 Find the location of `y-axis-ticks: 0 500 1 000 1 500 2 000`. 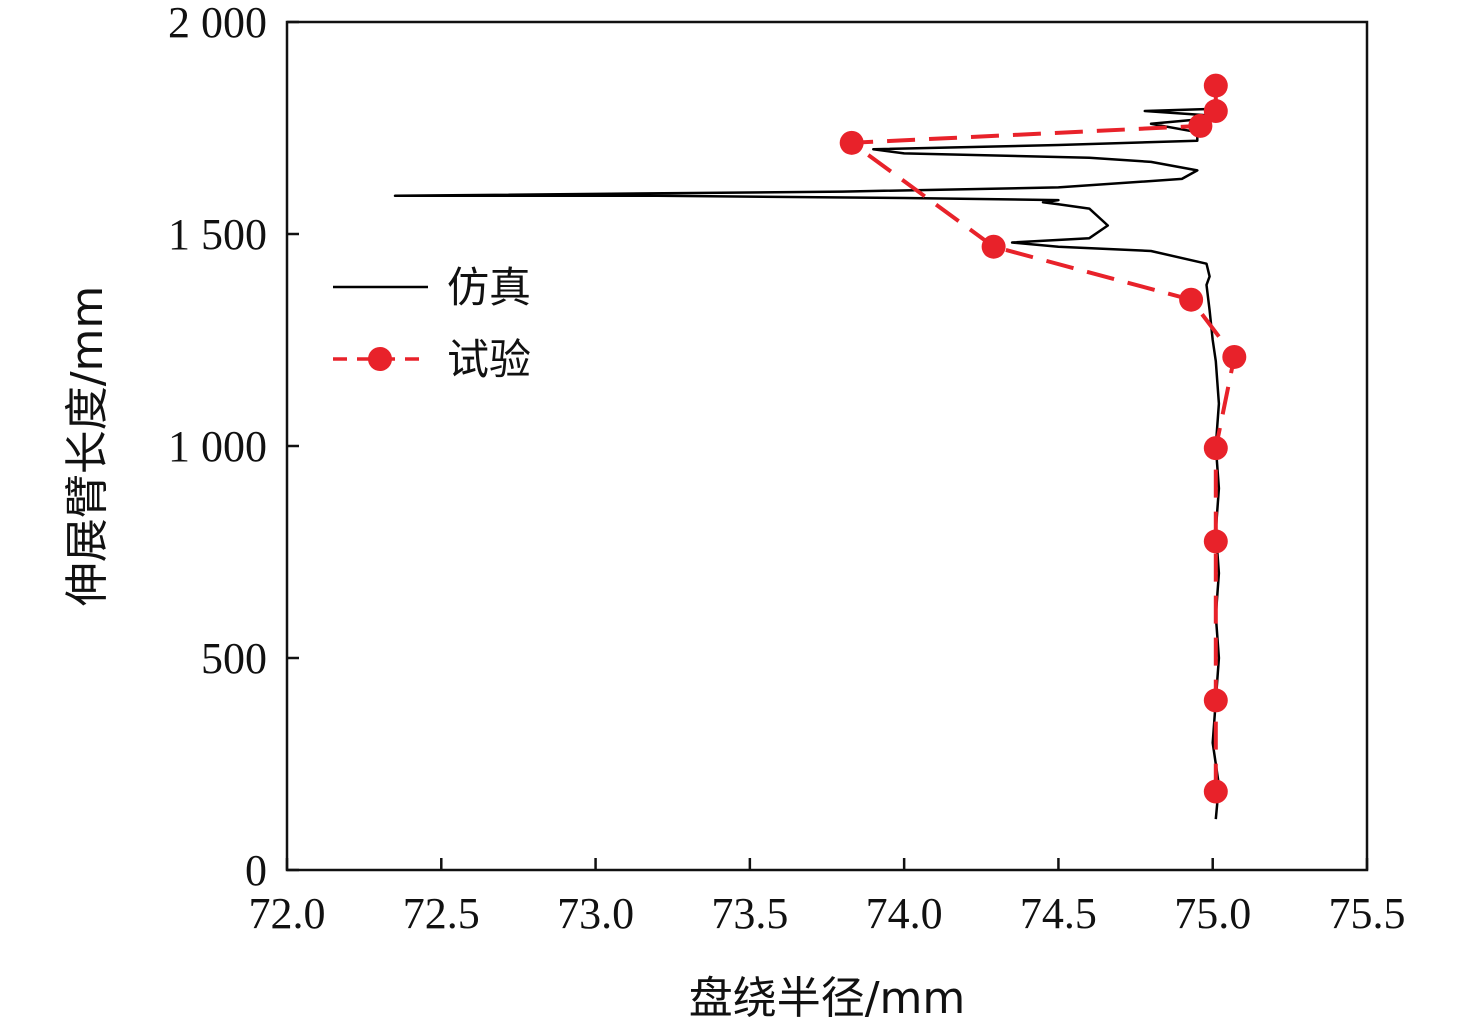

y-axis-ticks: 0 500 1 000 1 500 2 000 is located at coordinates (233, 447).